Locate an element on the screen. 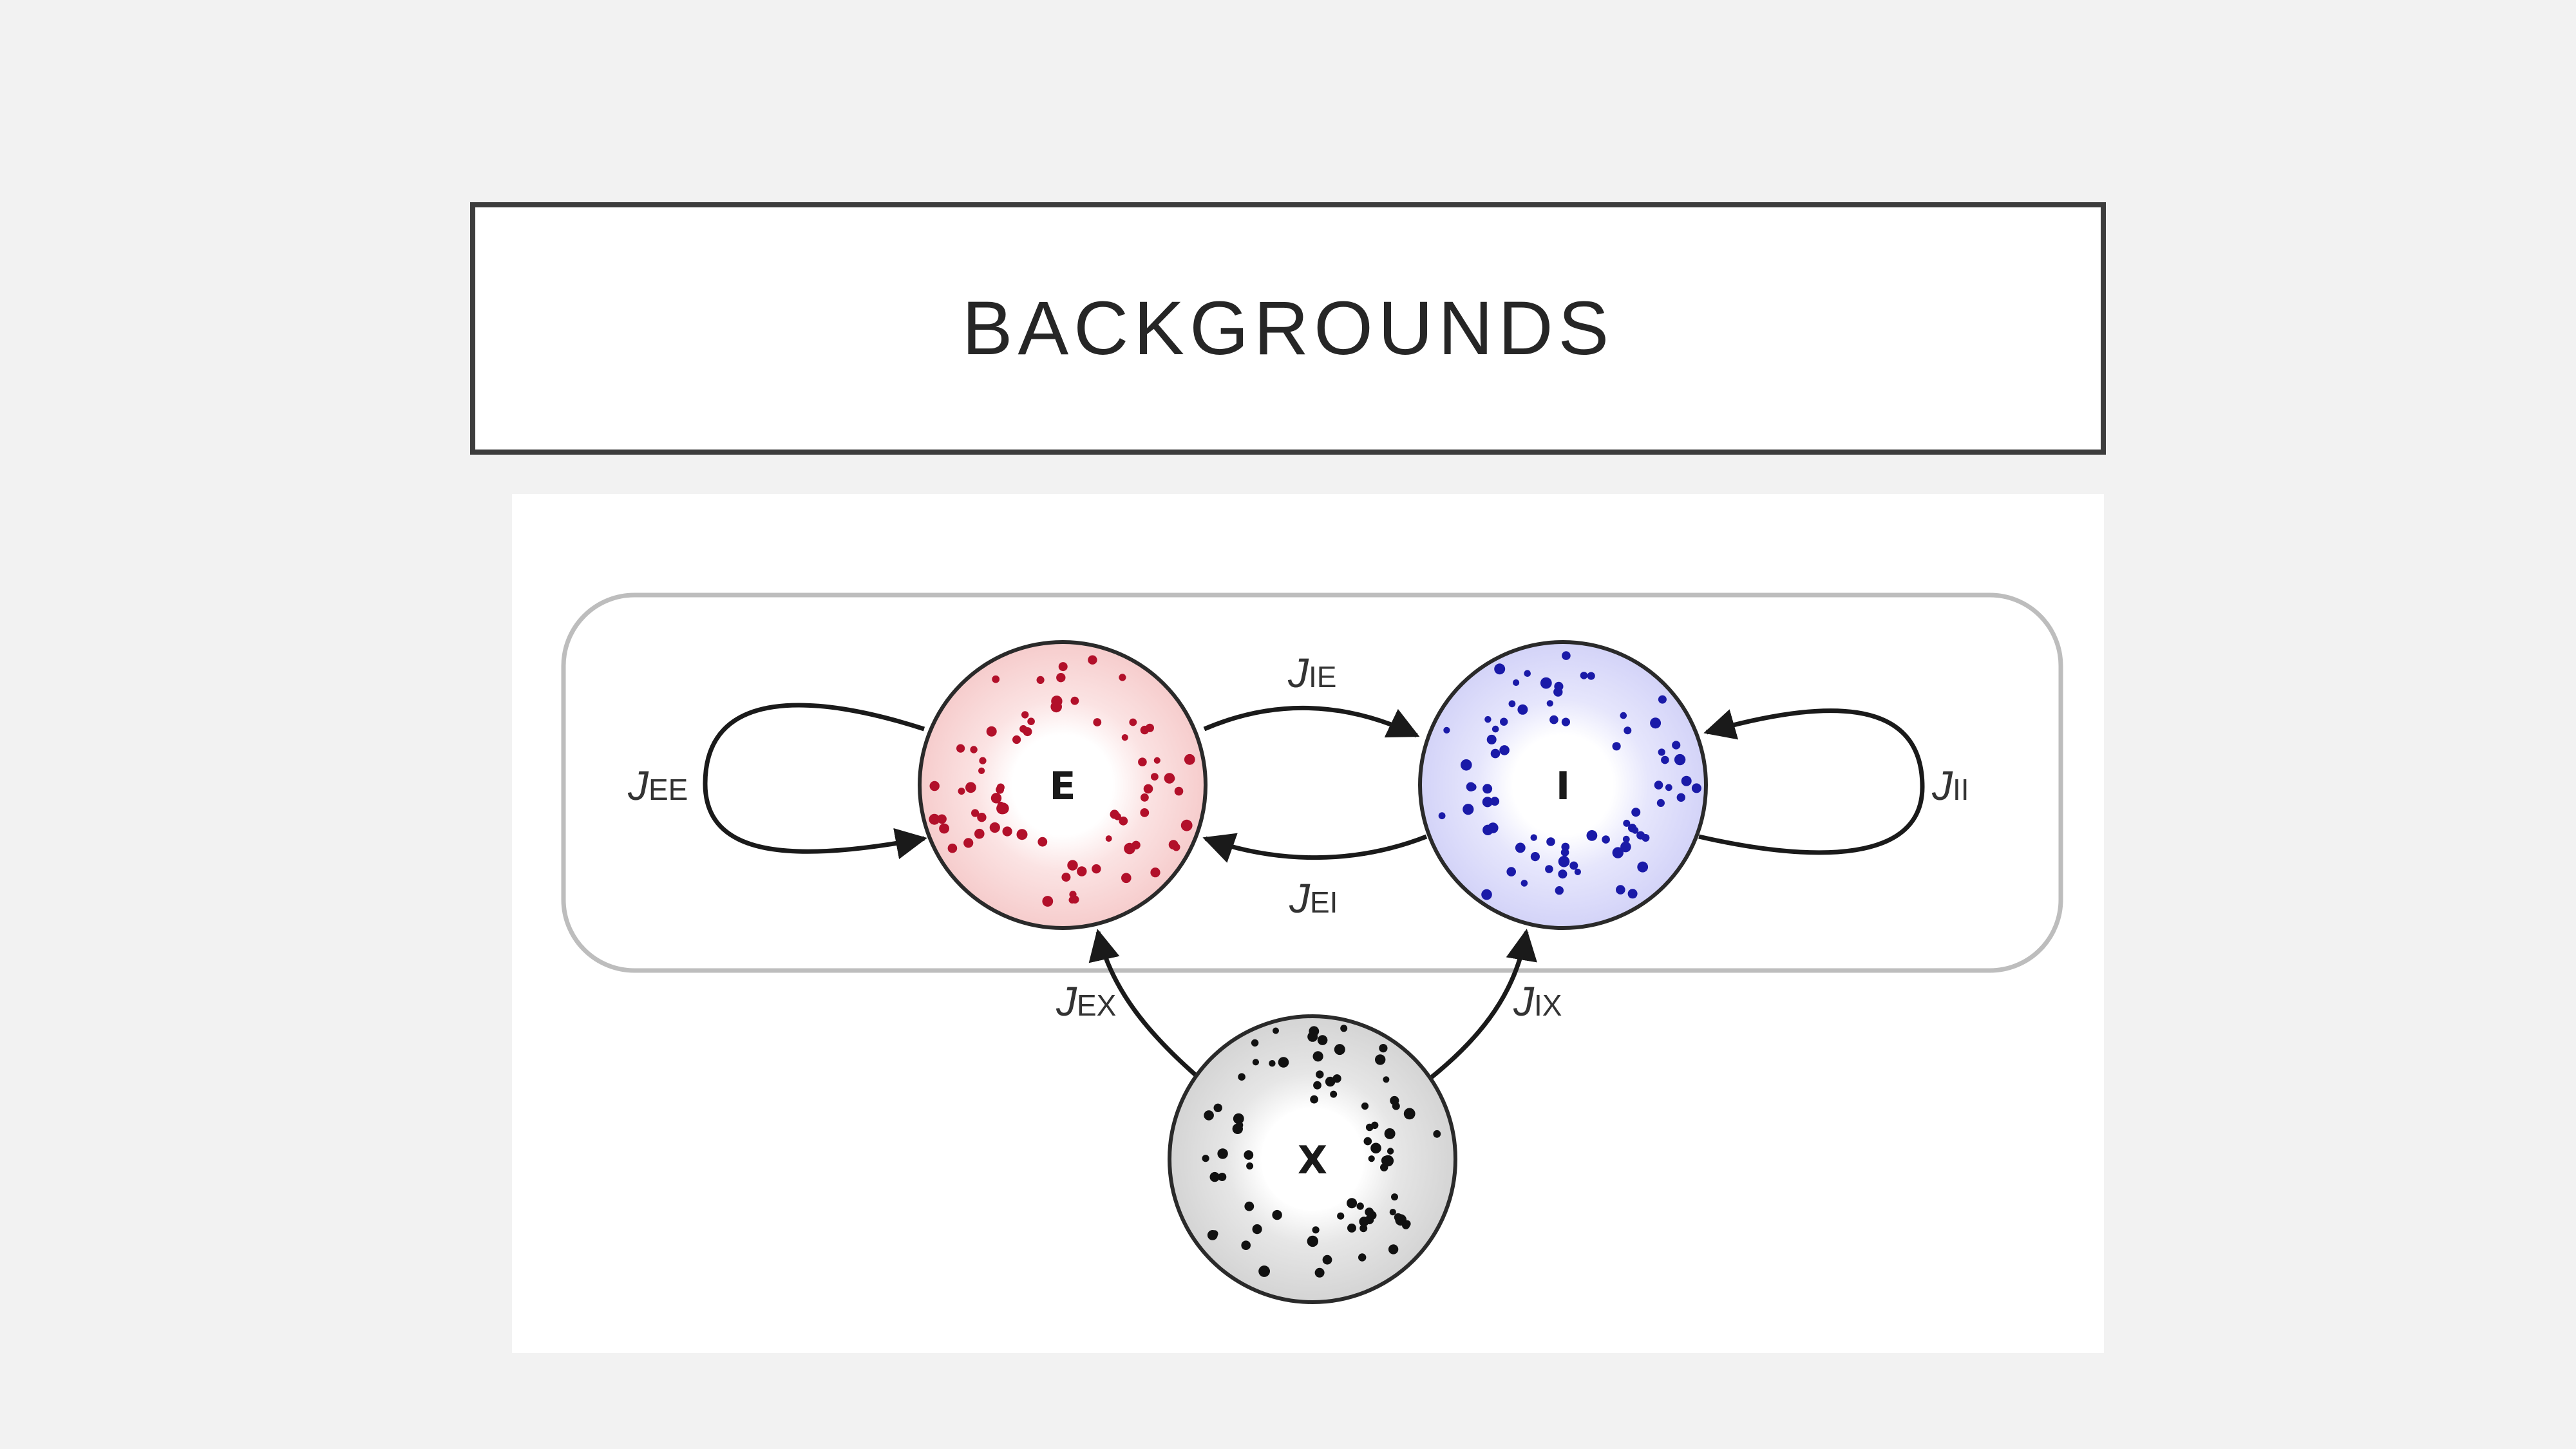  edge-ex is located at coordinates (1145, 1005).